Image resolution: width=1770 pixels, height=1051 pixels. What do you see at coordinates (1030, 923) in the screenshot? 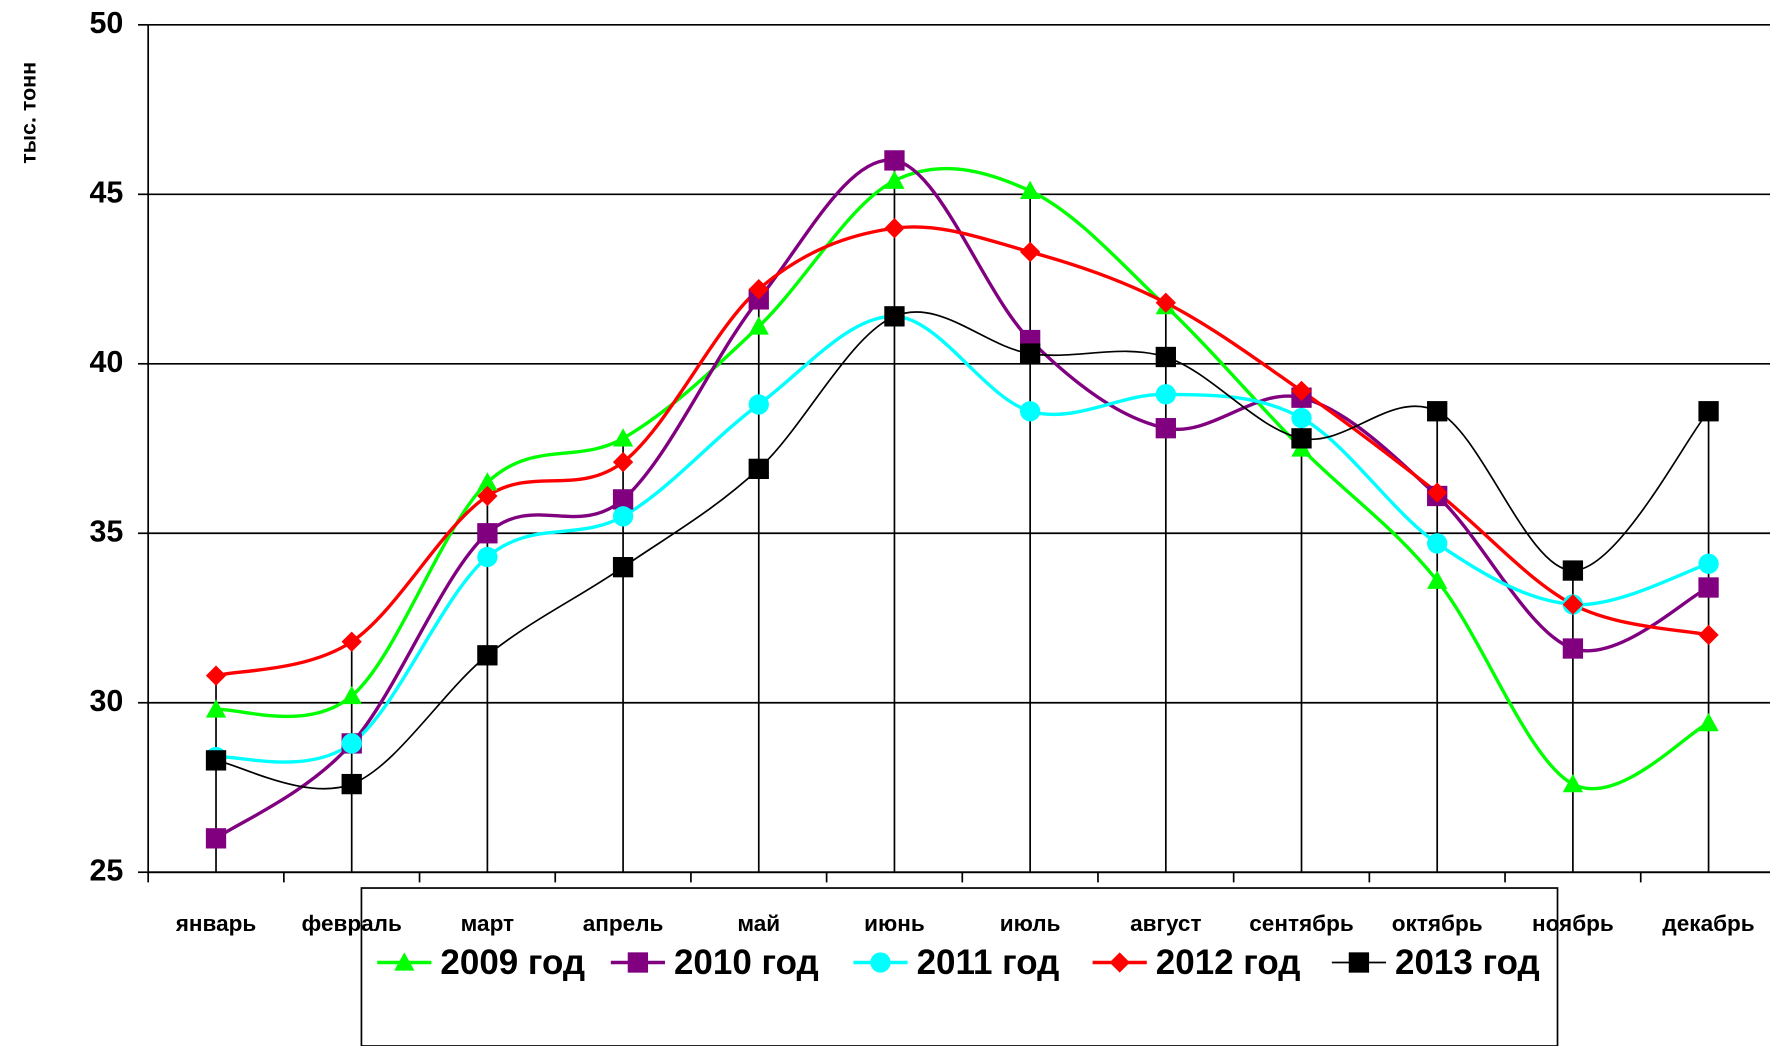
I see `x-tick-label: июль` at bounding box center [1030, 923].